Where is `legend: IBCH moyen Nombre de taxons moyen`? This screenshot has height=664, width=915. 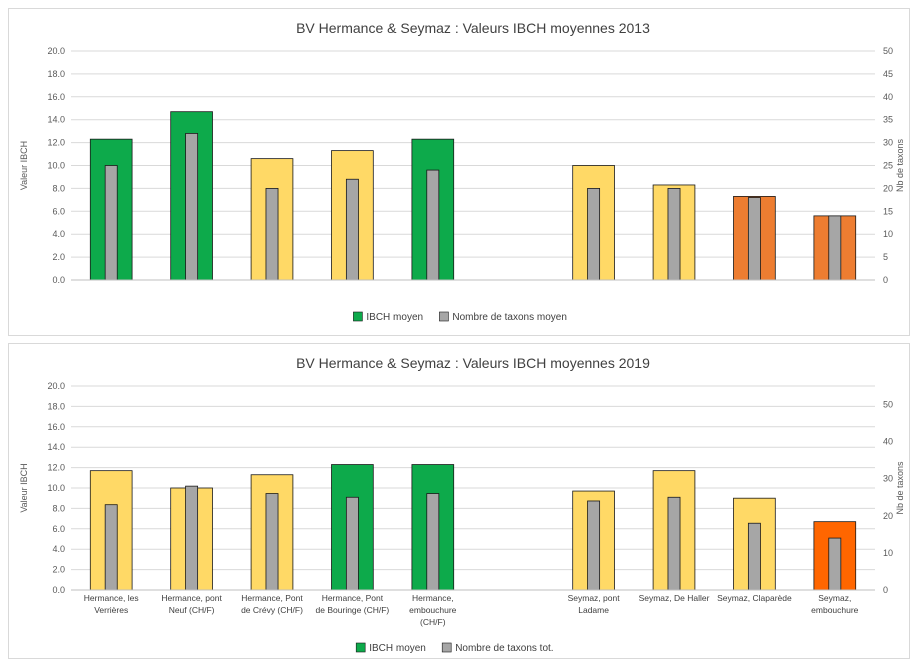
legend: IBCH moyen Nombre de taxons moyen is located at coordinates (460, 317).